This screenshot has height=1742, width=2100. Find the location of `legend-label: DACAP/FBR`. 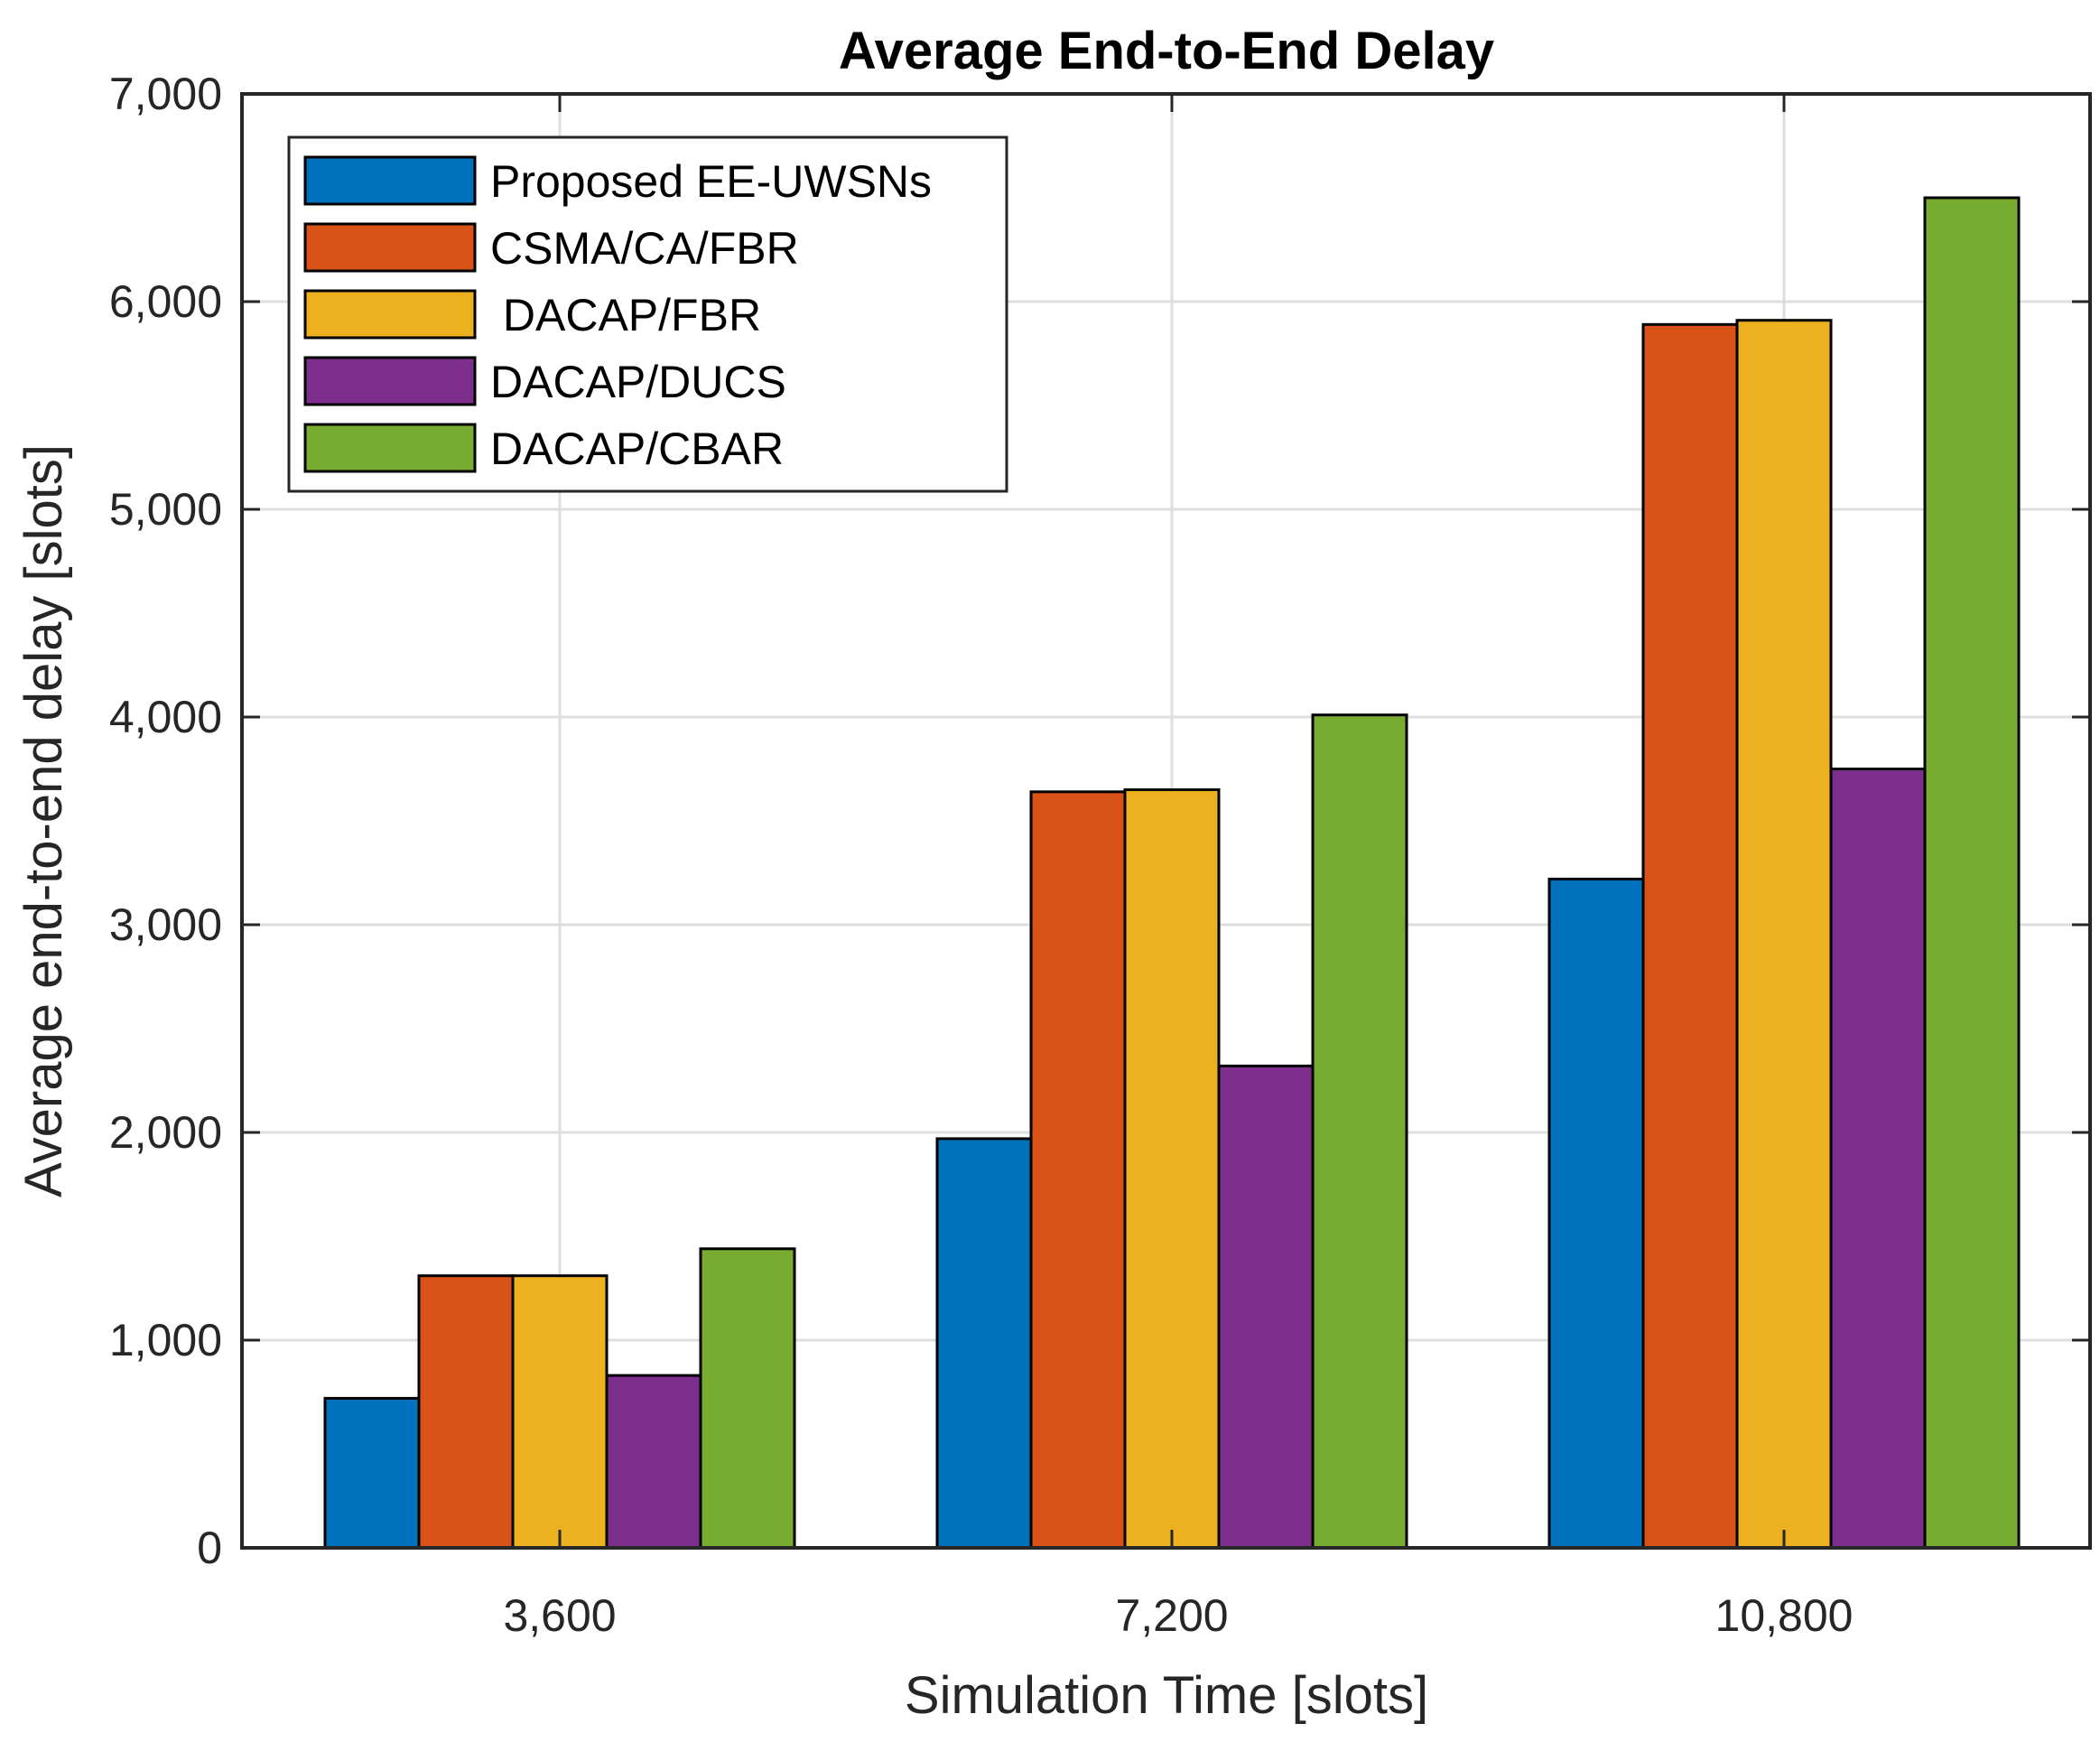

legend-label: DACAP/FBR is located at coordinates (625, 315).